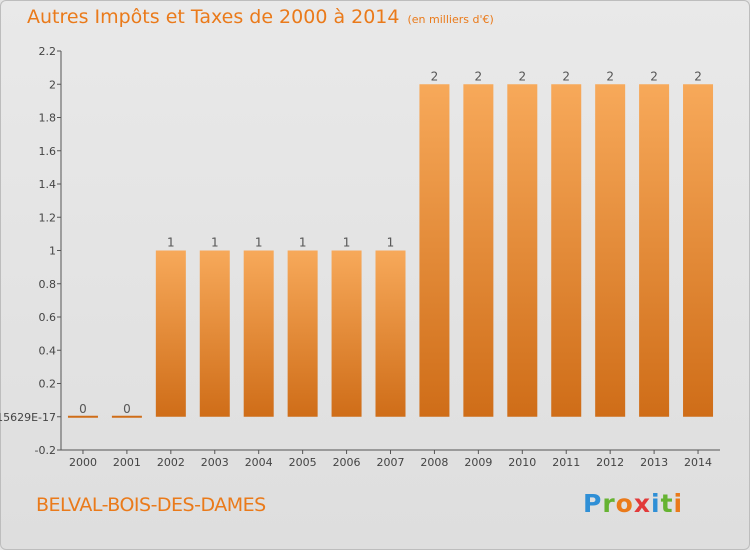 Image resolution: width=750 pixels, height=550 pixels. I want to click on data-label-2012: 2, so click(610, 76).